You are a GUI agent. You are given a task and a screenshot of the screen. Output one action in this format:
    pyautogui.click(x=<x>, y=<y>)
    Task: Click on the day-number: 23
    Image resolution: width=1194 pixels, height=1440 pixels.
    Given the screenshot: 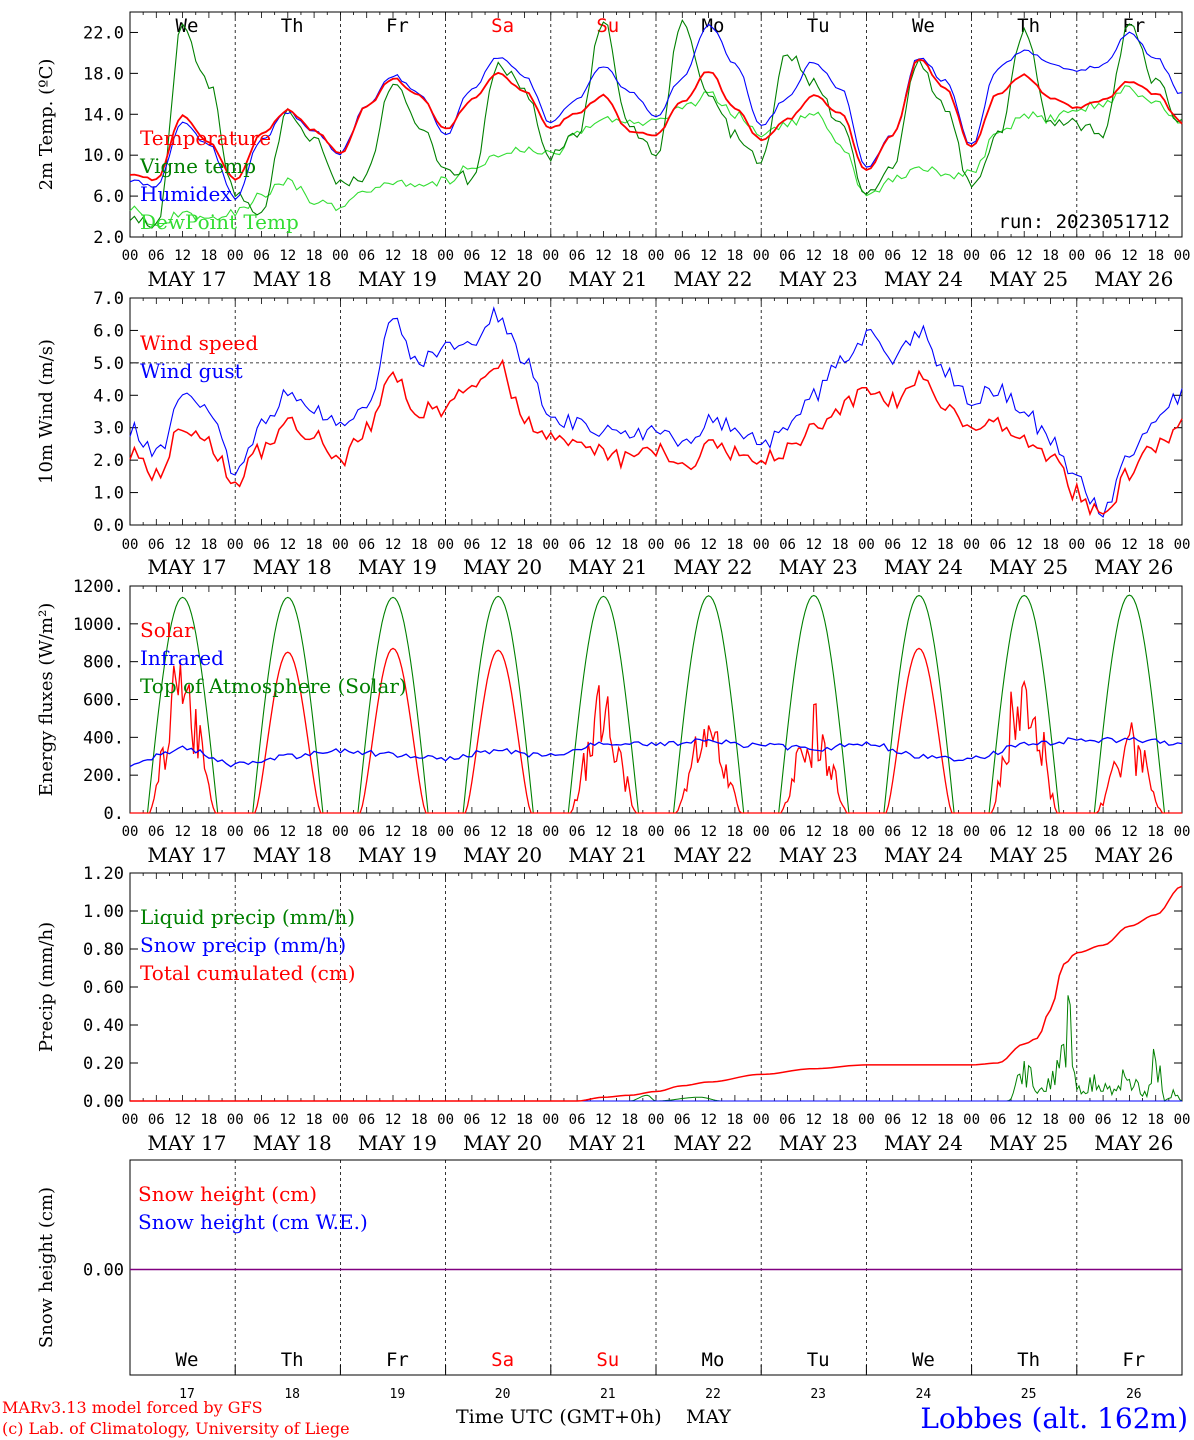 What is the action you would take?
    pyautogui.click(x=818, y=1394)
    